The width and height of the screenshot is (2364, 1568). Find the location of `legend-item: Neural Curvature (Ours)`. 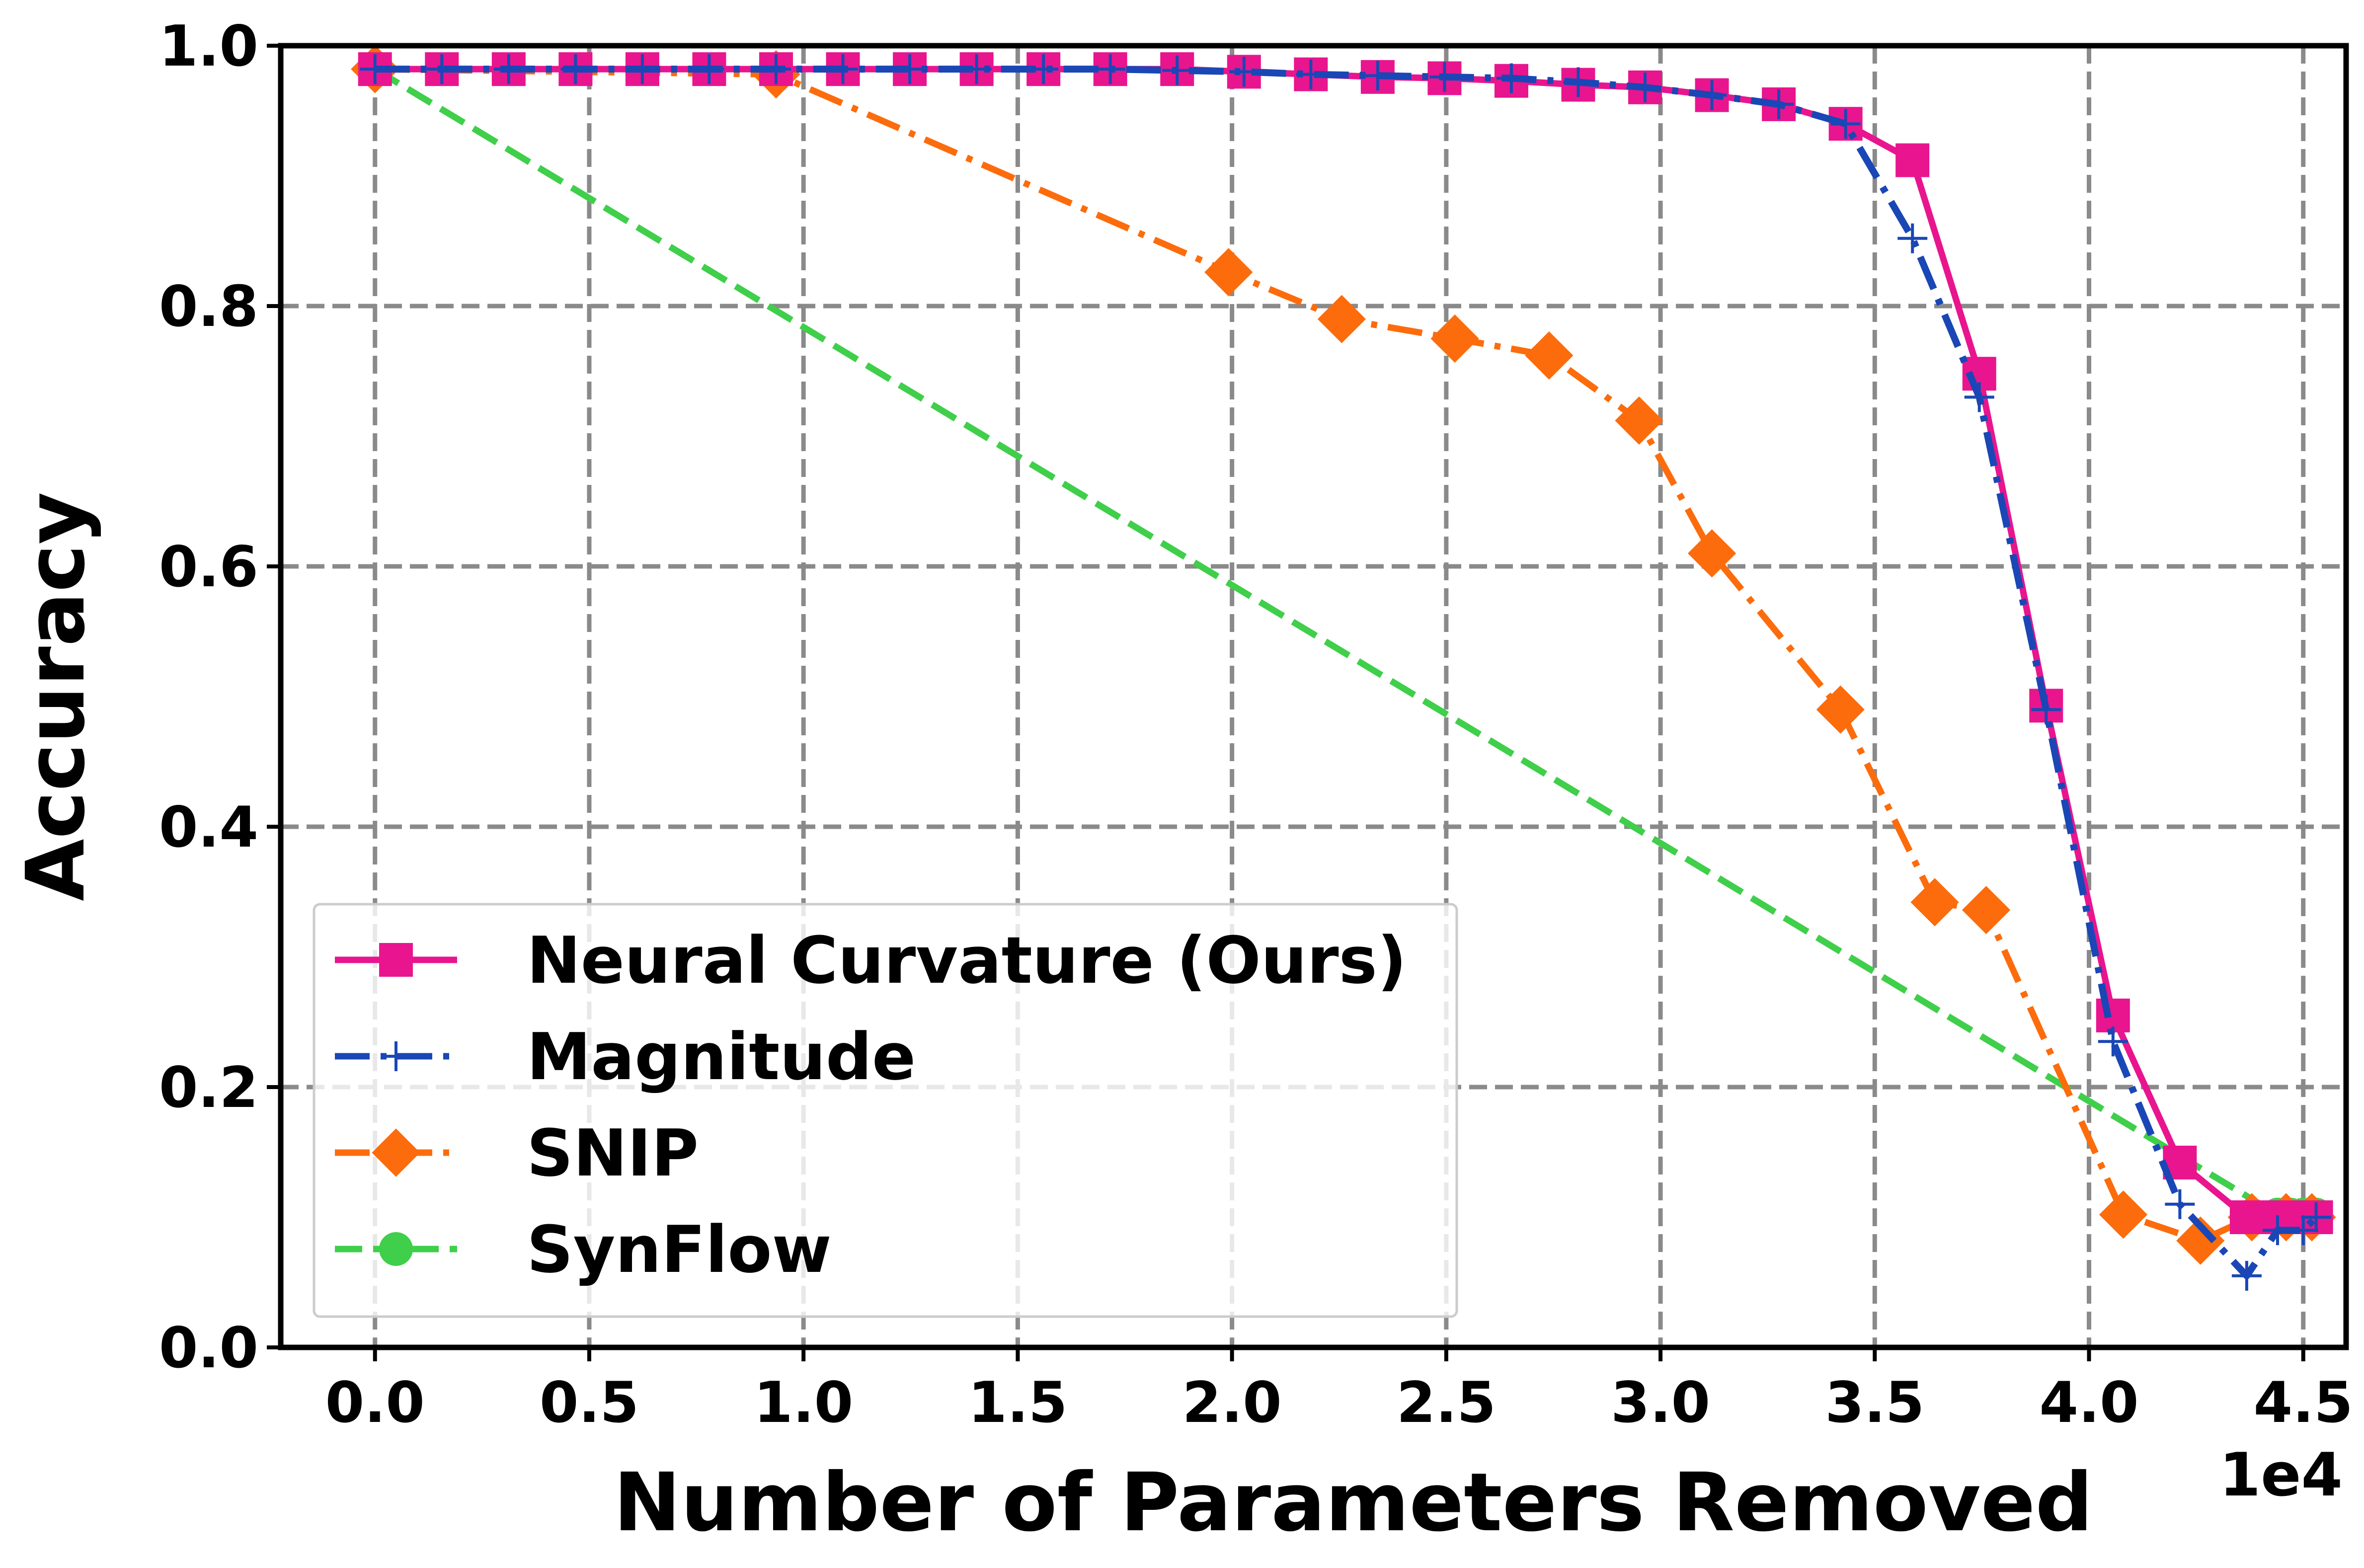

legend-item: Neural Curvature (Ours) is located at coordinates (871, 961).